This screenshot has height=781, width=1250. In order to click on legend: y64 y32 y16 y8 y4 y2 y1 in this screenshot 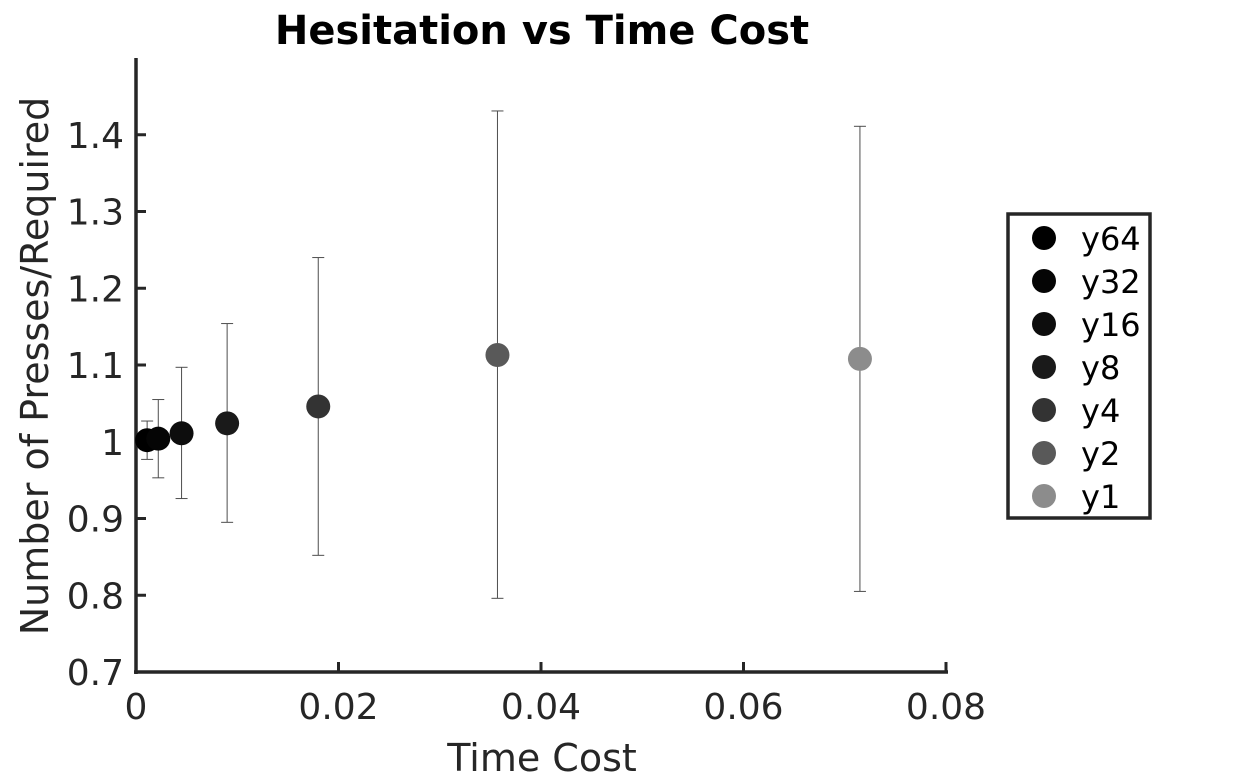, I will do `click(1079, 366)`.